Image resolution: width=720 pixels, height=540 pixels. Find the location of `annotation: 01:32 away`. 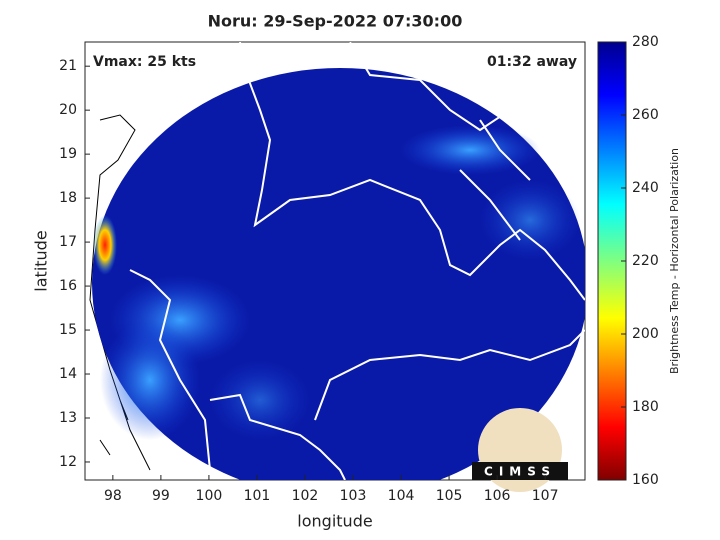

annotation: 01:32 away is located at coordinates (532, 62).